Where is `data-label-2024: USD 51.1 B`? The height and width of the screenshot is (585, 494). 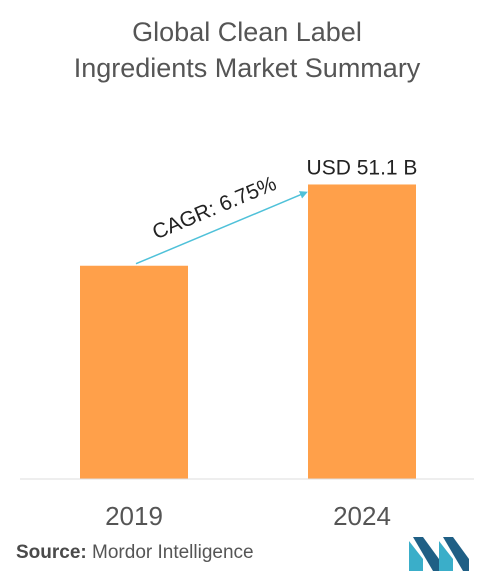 data-label-2024: USD 51.1 B is located at coordinates (362, 167).